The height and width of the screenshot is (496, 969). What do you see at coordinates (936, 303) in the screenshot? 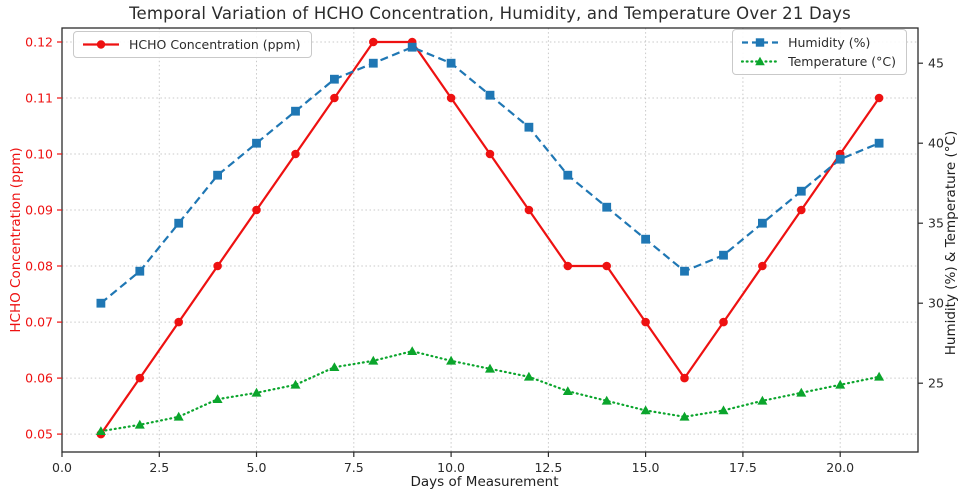
I see `y-tick-label-right: 30` at bounding box center [936, 303].